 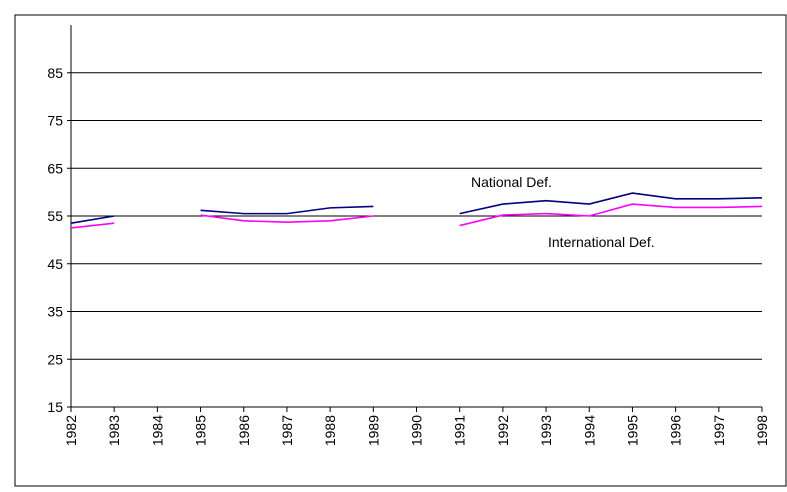 What do you see at coordinates (719, 430) in the screenshot?
I see `x-tick-label: 1997` at bounding box center [719, 430].